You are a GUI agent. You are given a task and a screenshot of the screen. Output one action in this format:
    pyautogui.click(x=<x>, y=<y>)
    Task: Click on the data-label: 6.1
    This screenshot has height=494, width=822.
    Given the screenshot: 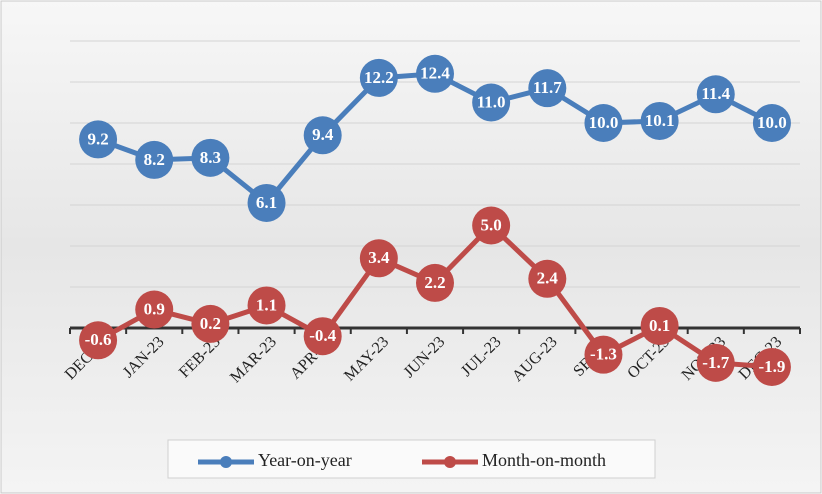 What is the action you would take?
    pyautogui.click(x=266, y=202)
    